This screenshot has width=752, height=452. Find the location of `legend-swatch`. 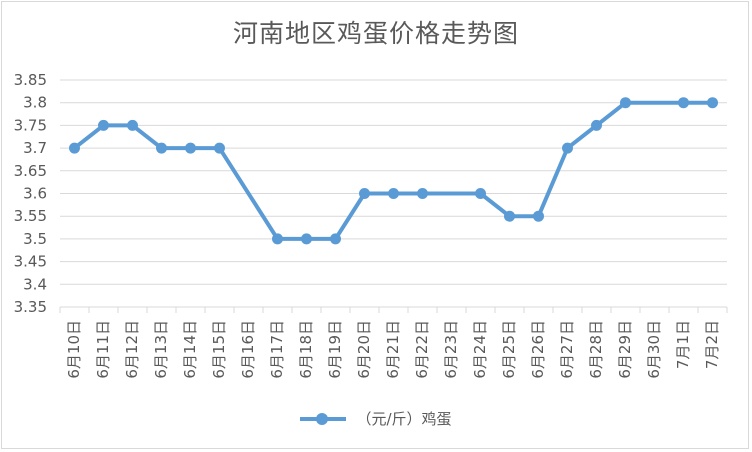

legend-swatch is located at coordinates (323, 419).